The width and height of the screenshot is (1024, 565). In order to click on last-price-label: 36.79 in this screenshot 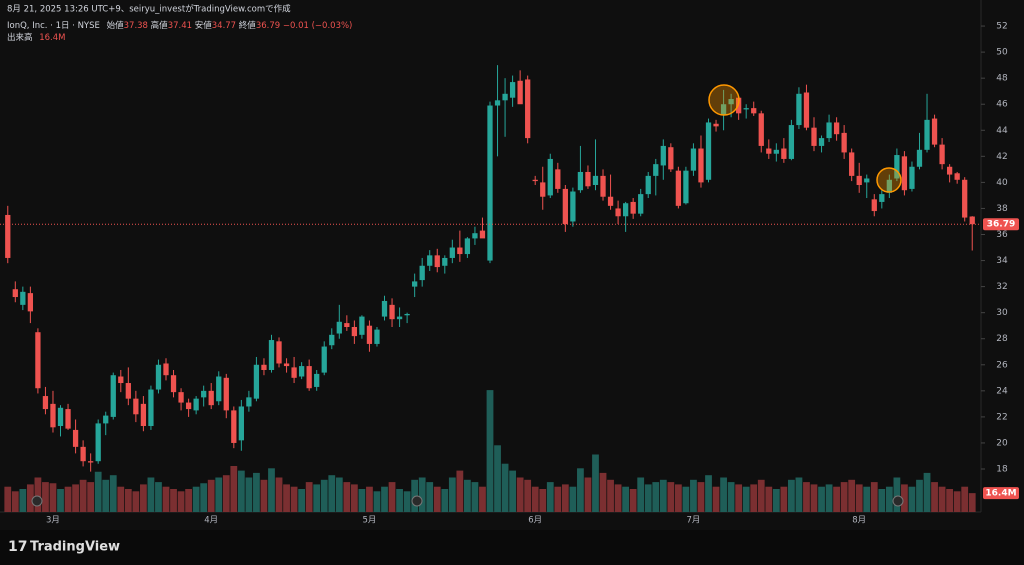, I will do `click(1001, 225)`.